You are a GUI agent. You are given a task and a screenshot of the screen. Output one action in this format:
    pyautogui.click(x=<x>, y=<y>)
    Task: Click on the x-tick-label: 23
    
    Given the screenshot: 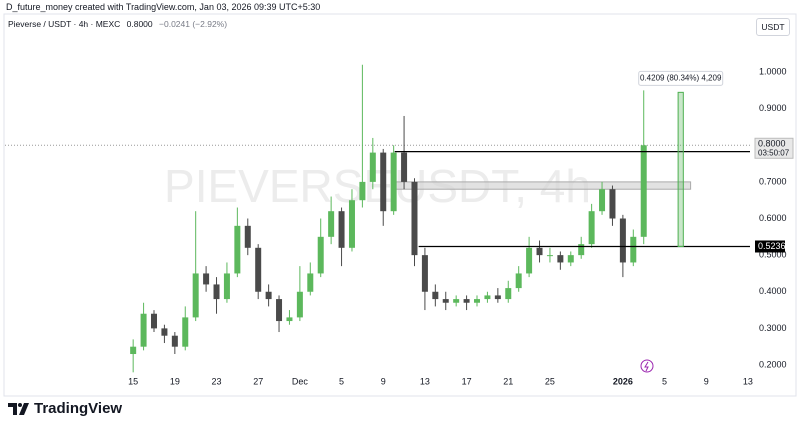 What is the action you would take?
    pyautogui.click(x=217, y=381)
    